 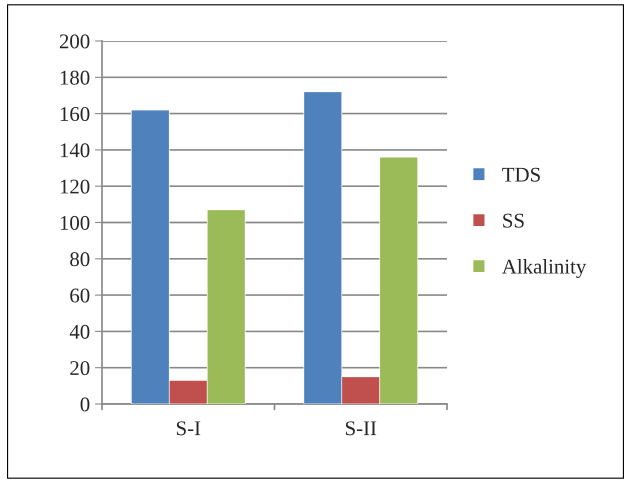 I want to click on y-tick-label: 100, so click(x=75, y=223).